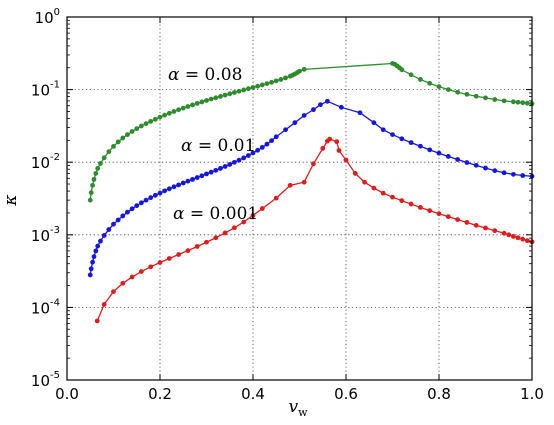  What do you see at coordinates (205, 75) in the screenshot?
I see `series-annotation: α = 0.08` at bounding box center [205, 75].